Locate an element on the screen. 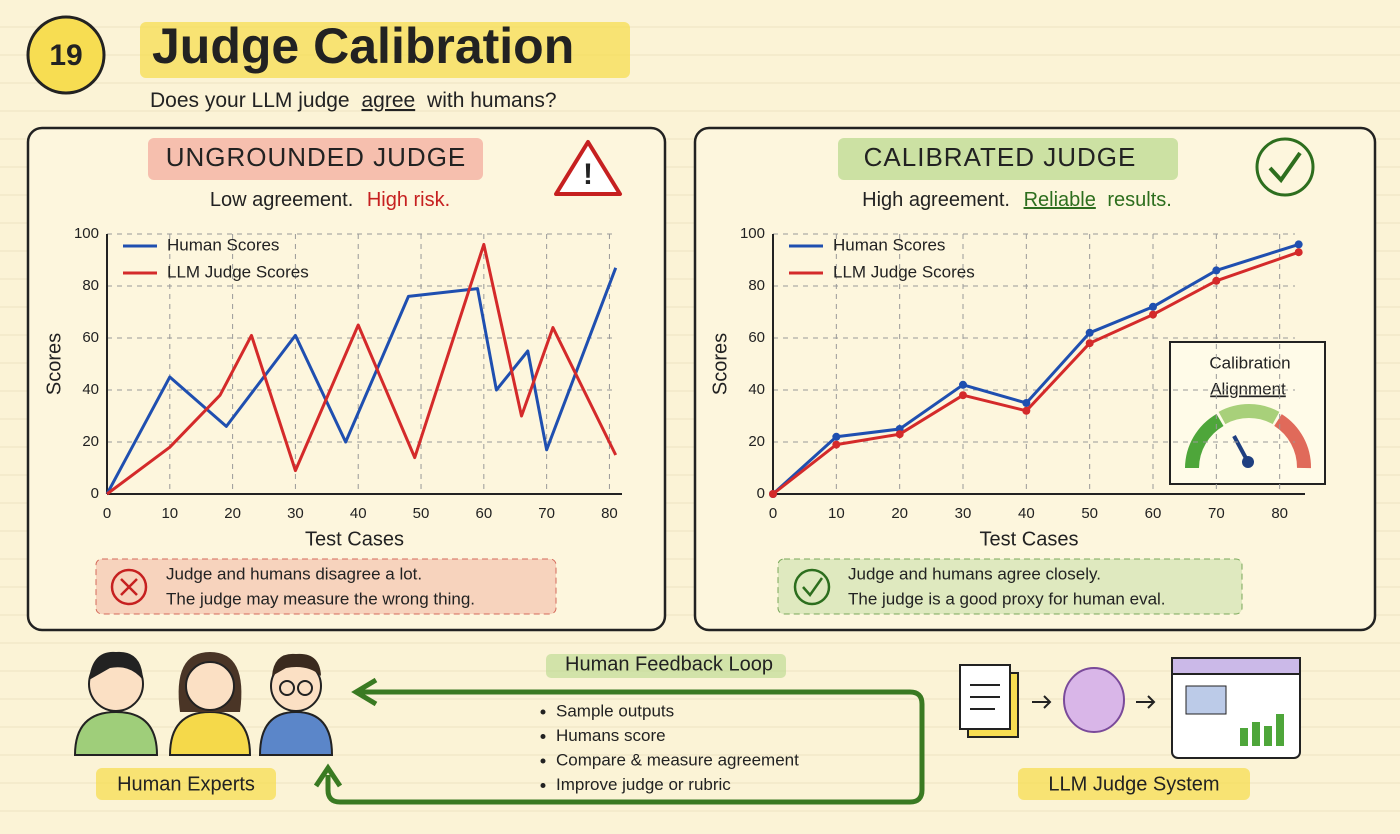  x-tick-label: 40 is located at coordinates (358, 513).